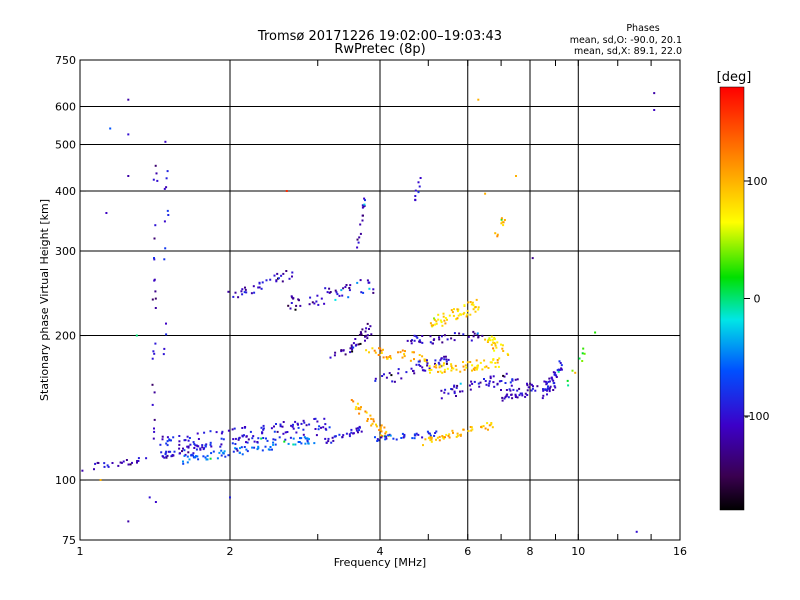 This screenshot has height=600, width=800. I want to click on y-tick-label: 100, so click(65, 480).